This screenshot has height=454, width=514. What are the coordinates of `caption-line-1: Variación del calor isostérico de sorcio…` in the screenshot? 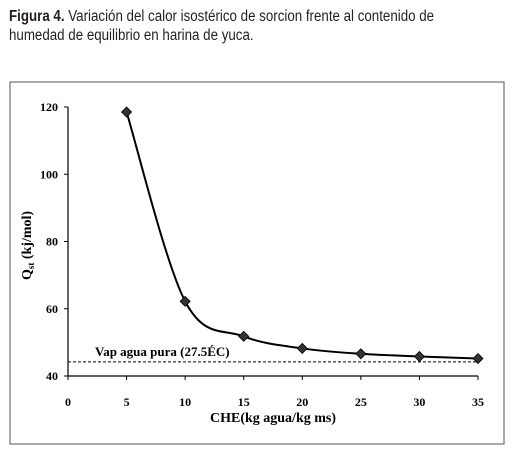 It's located at (251, 16).